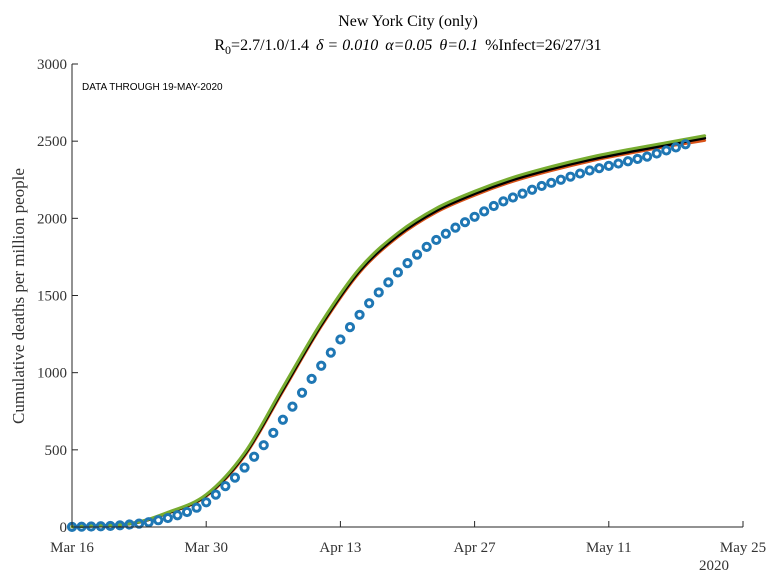 The width and height of the screenshot is (770, 572). I want to click on subtitle-r-values: =2.7/1.0/1.4, so click(270, 45).